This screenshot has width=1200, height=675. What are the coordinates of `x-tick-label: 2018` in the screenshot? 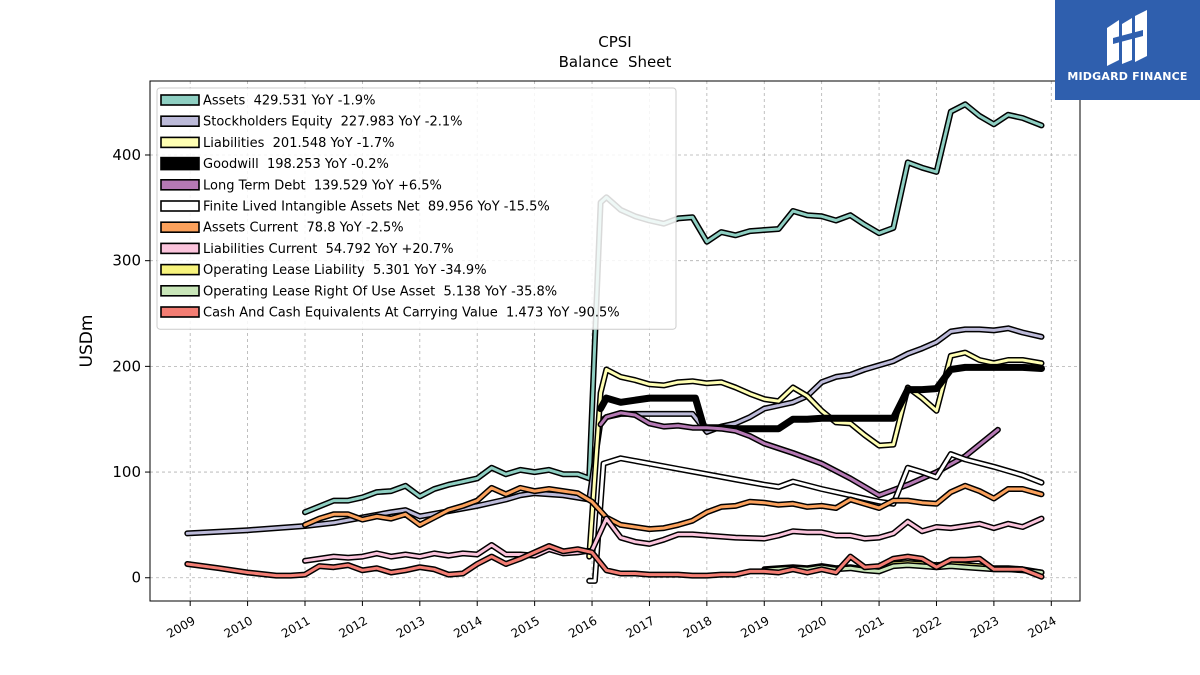 It's located at (697, 626).